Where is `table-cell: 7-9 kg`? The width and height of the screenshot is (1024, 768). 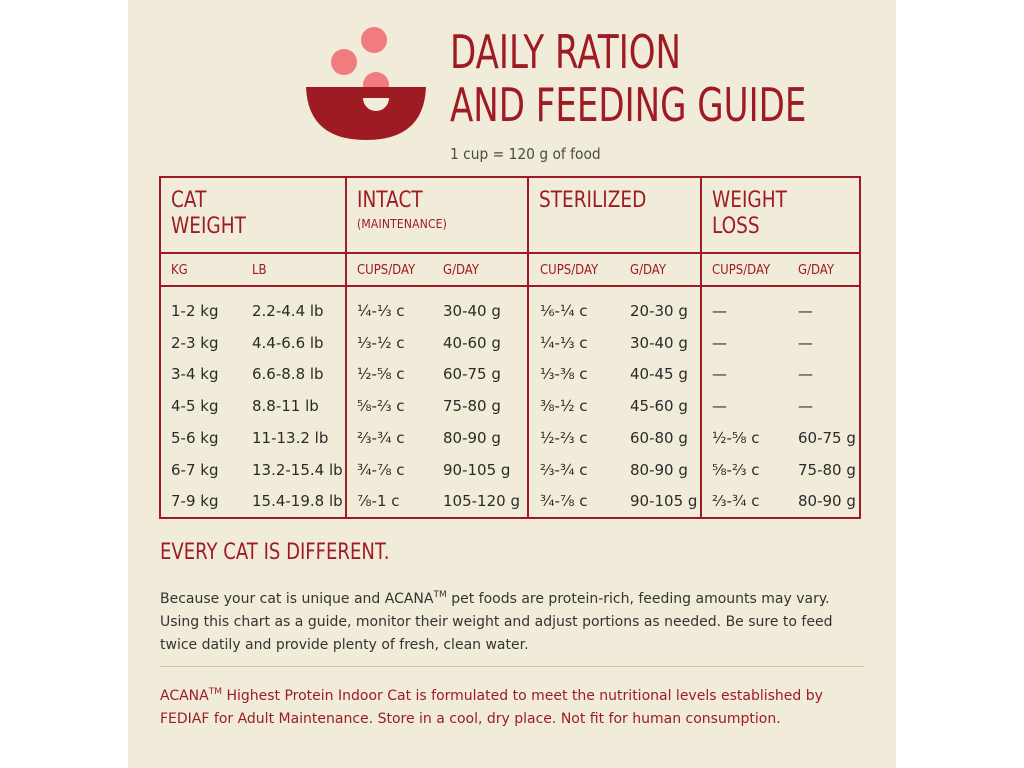
table-cell: 7-9 kg is located at coordinates (195, 501).